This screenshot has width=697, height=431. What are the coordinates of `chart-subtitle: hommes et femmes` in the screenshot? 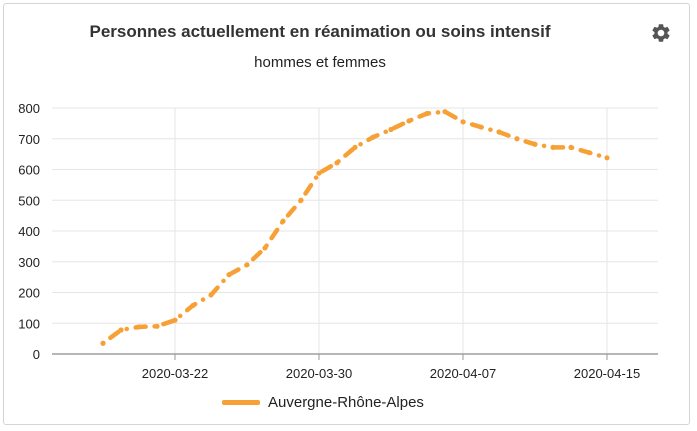 It's located at (320, 62).